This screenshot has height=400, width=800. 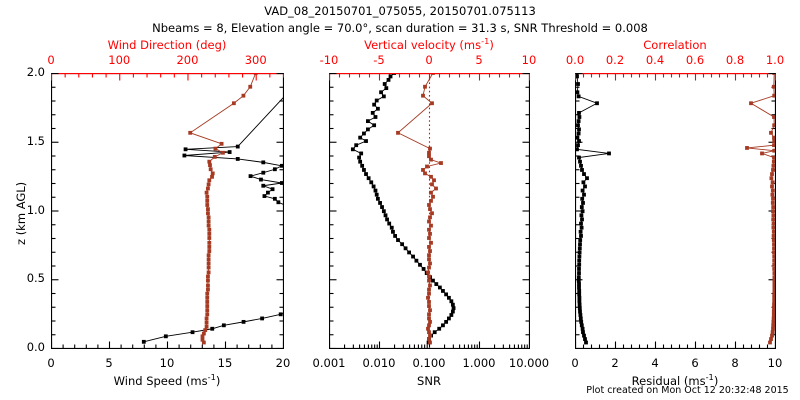 What do you see at coordinates (775, 60) in the screenshot?
I see `panel-residual-top-tick: 1.0` at bounding box center [775, 60].